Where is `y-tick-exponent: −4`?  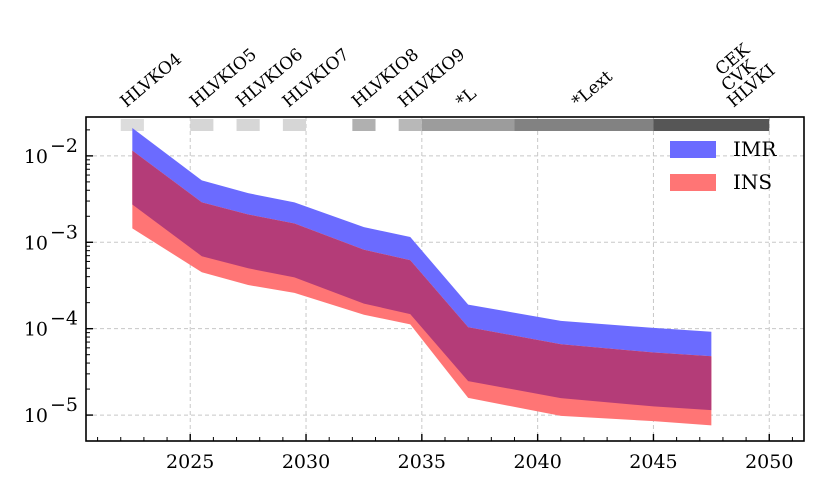
y-tick-exponent: −4 is located at coordinates (64, 319).